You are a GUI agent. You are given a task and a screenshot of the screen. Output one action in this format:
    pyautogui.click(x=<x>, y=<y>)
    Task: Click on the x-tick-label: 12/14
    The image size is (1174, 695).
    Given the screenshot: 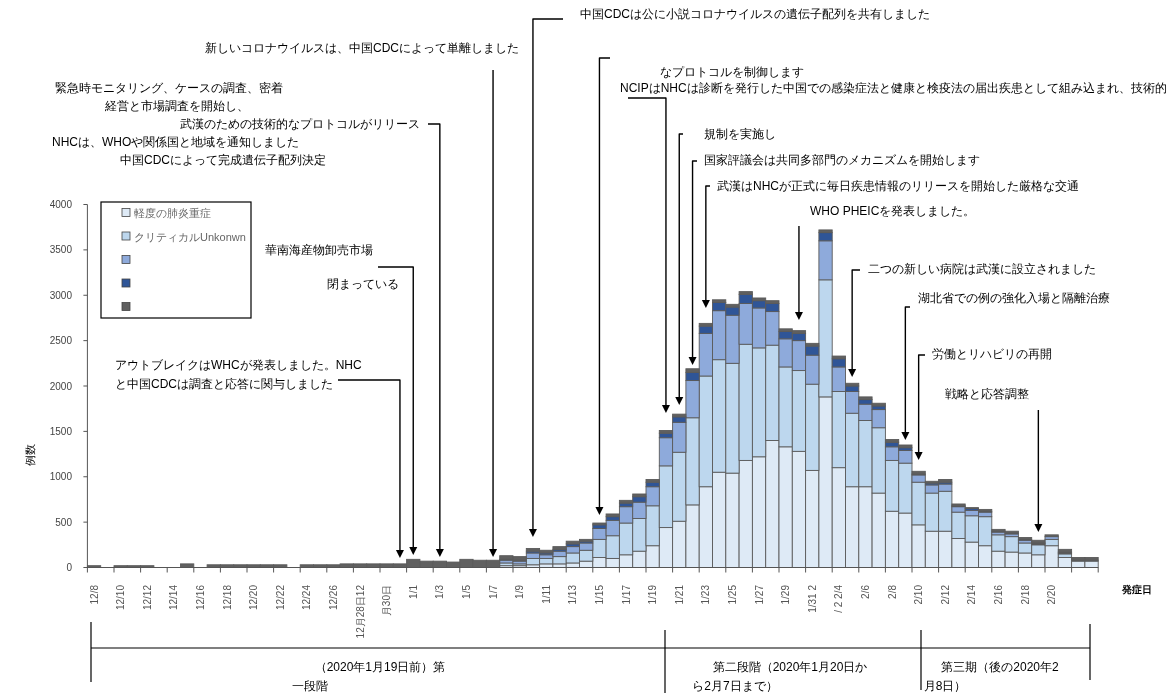 What is the action you would take?
    pyautogui.click(x=174, y=597)
    